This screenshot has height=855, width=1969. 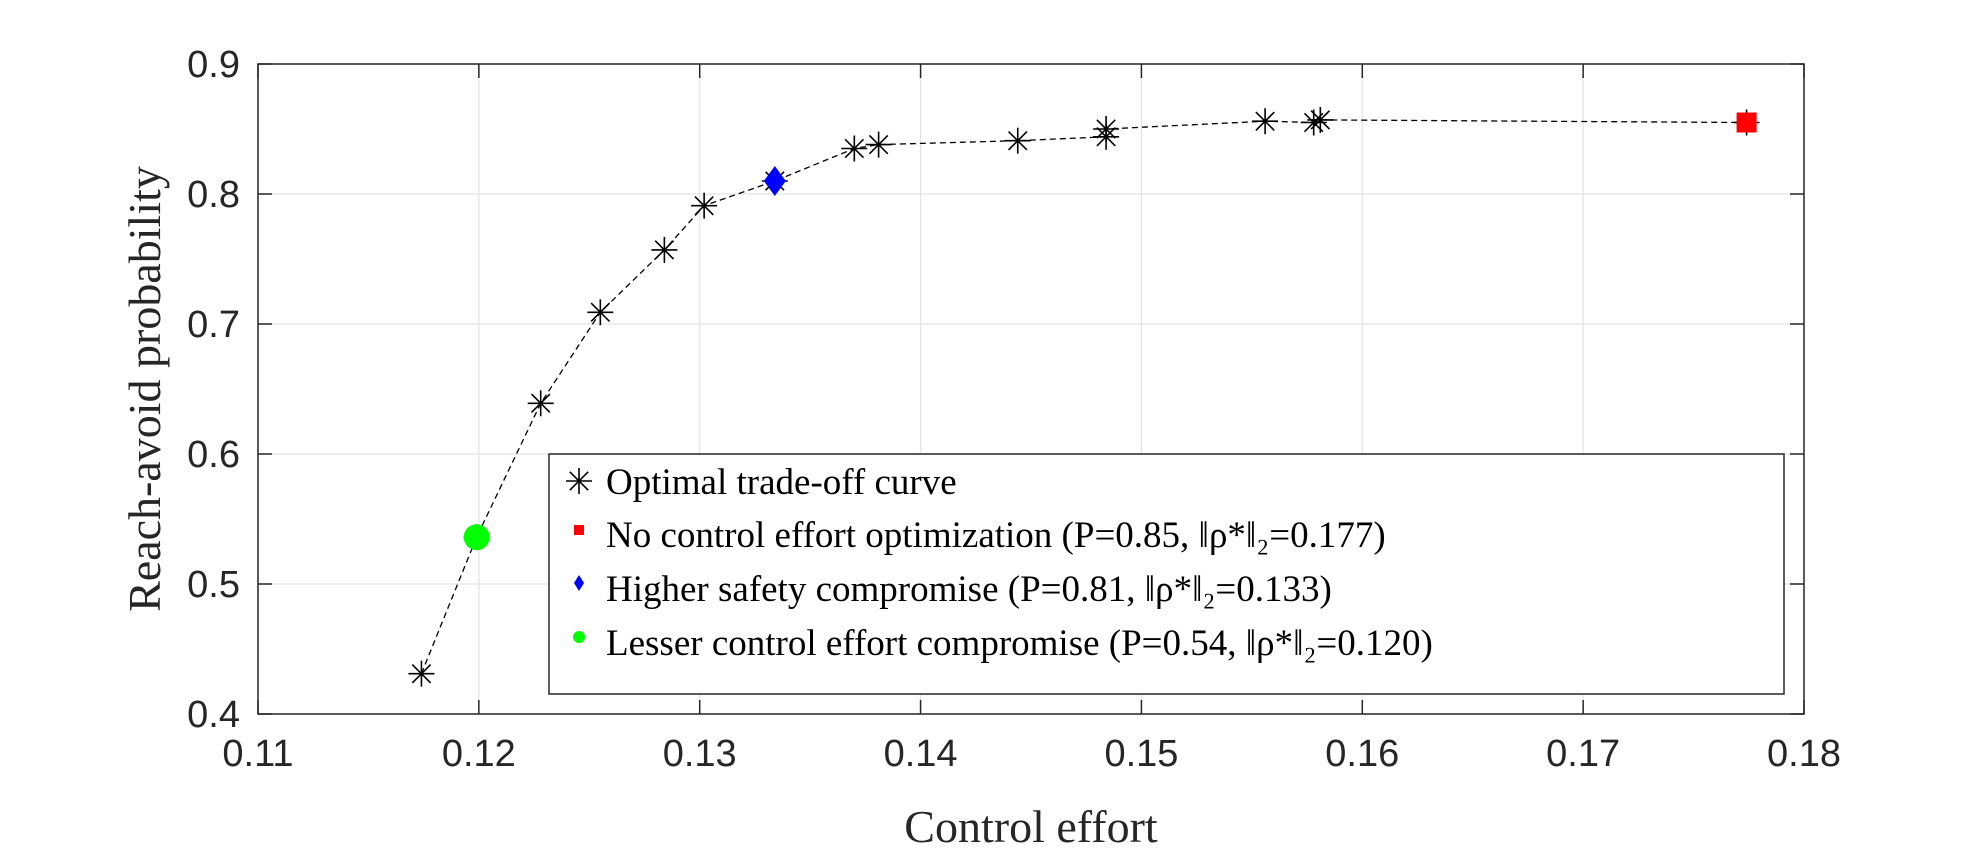 What do you see at coordinates (1141, 754) in the screenshot?
I see `x-tick-label: 0.15` at bounding box center [1141, 754].